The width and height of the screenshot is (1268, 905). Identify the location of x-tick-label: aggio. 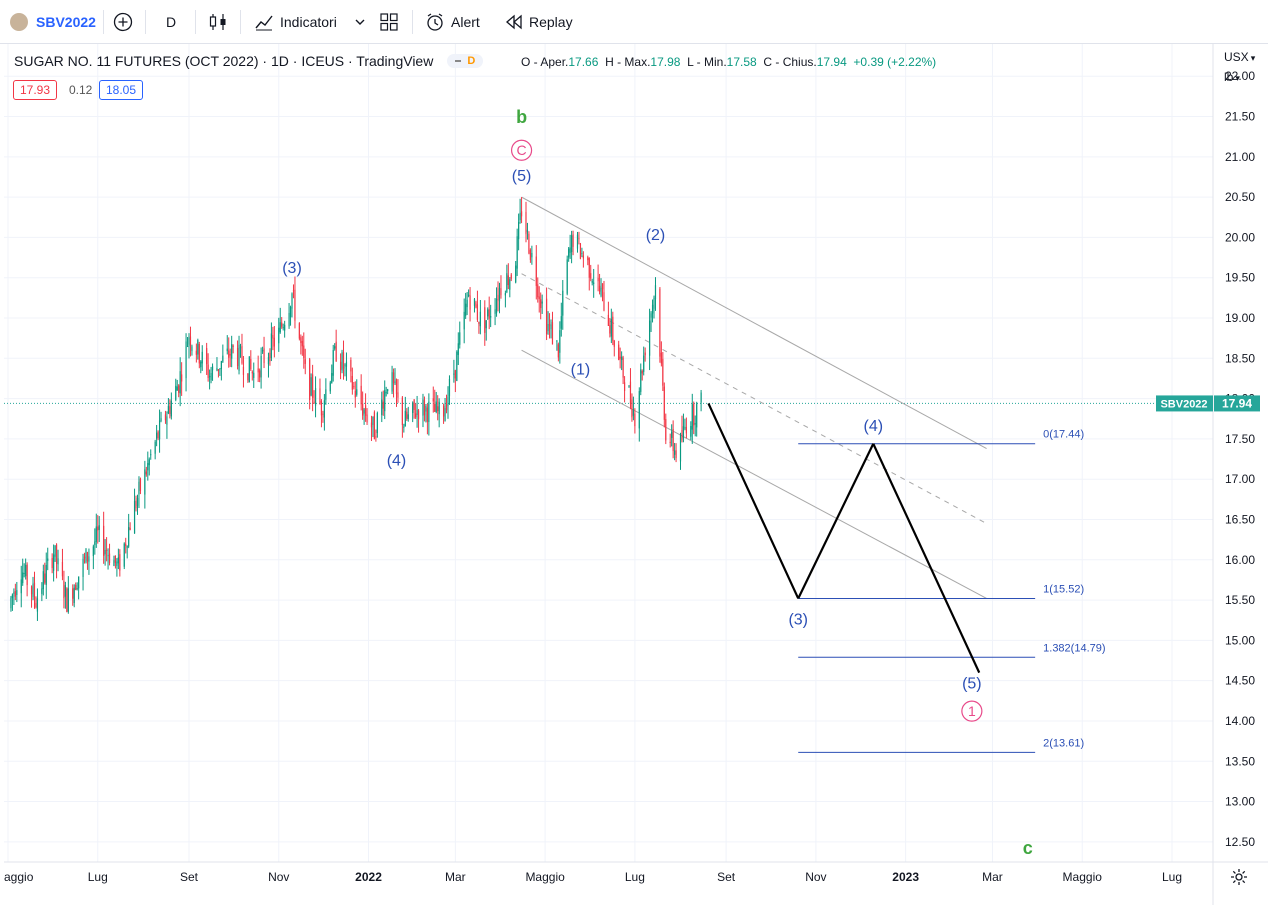
(19, 877).